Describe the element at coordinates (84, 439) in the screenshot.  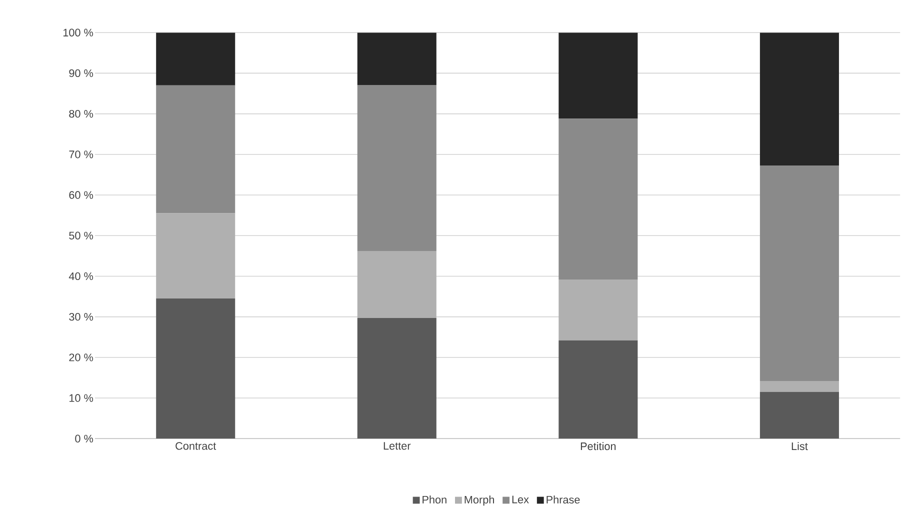
I see `y-tick-label: 0 %` at that location.